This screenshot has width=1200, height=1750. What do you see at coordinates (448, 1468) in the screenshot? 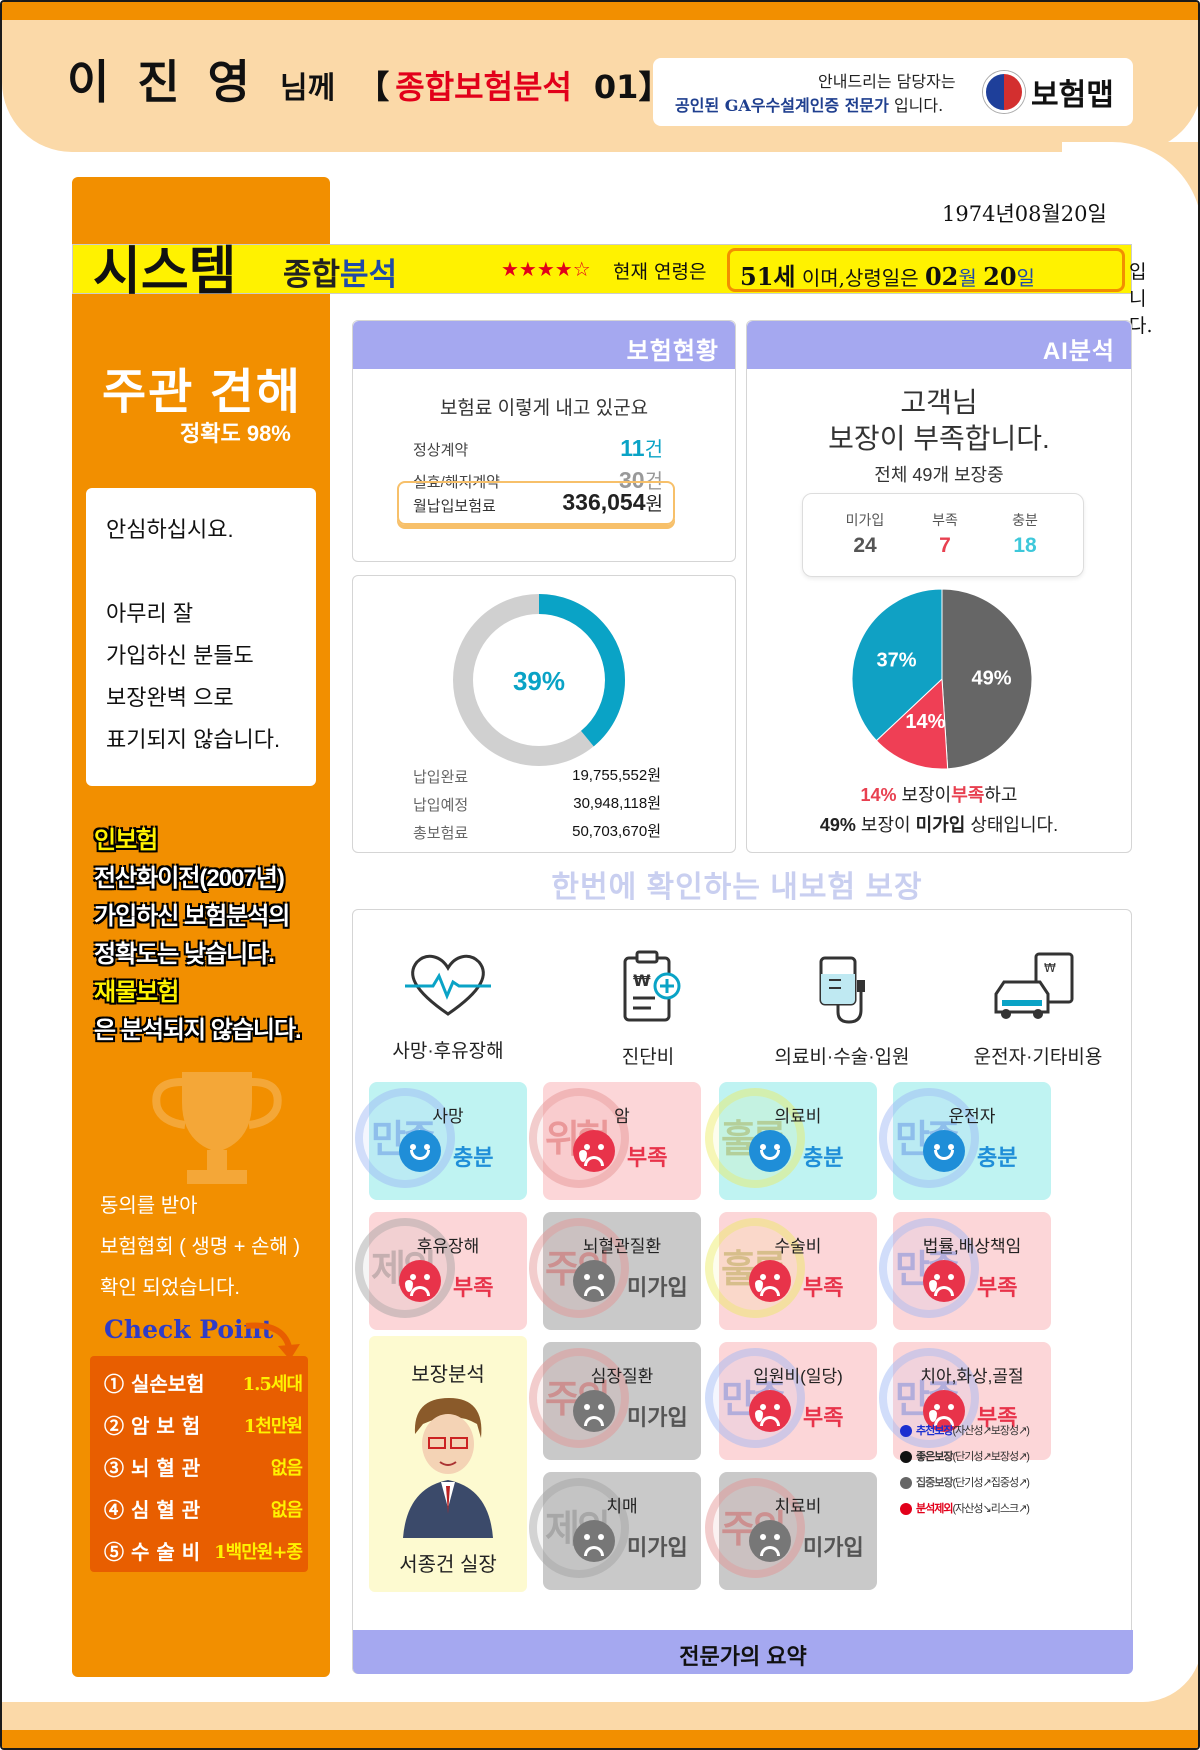
I see `expert-avatar` at bounding box center [448, 1468].